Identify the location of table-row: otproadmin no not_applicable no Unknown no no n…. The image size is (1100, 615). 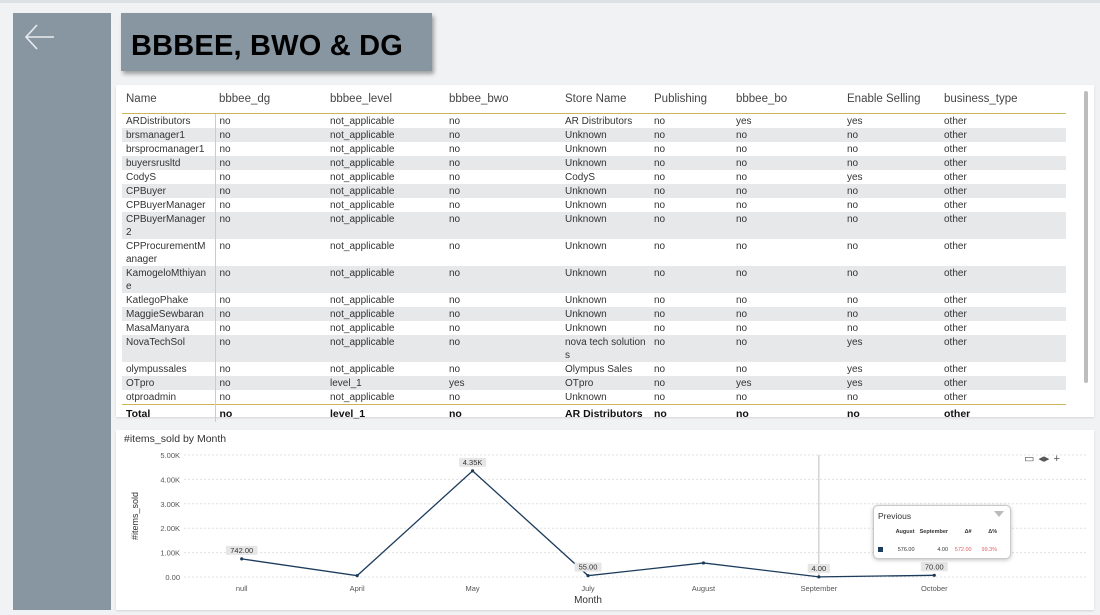
(594, 397).